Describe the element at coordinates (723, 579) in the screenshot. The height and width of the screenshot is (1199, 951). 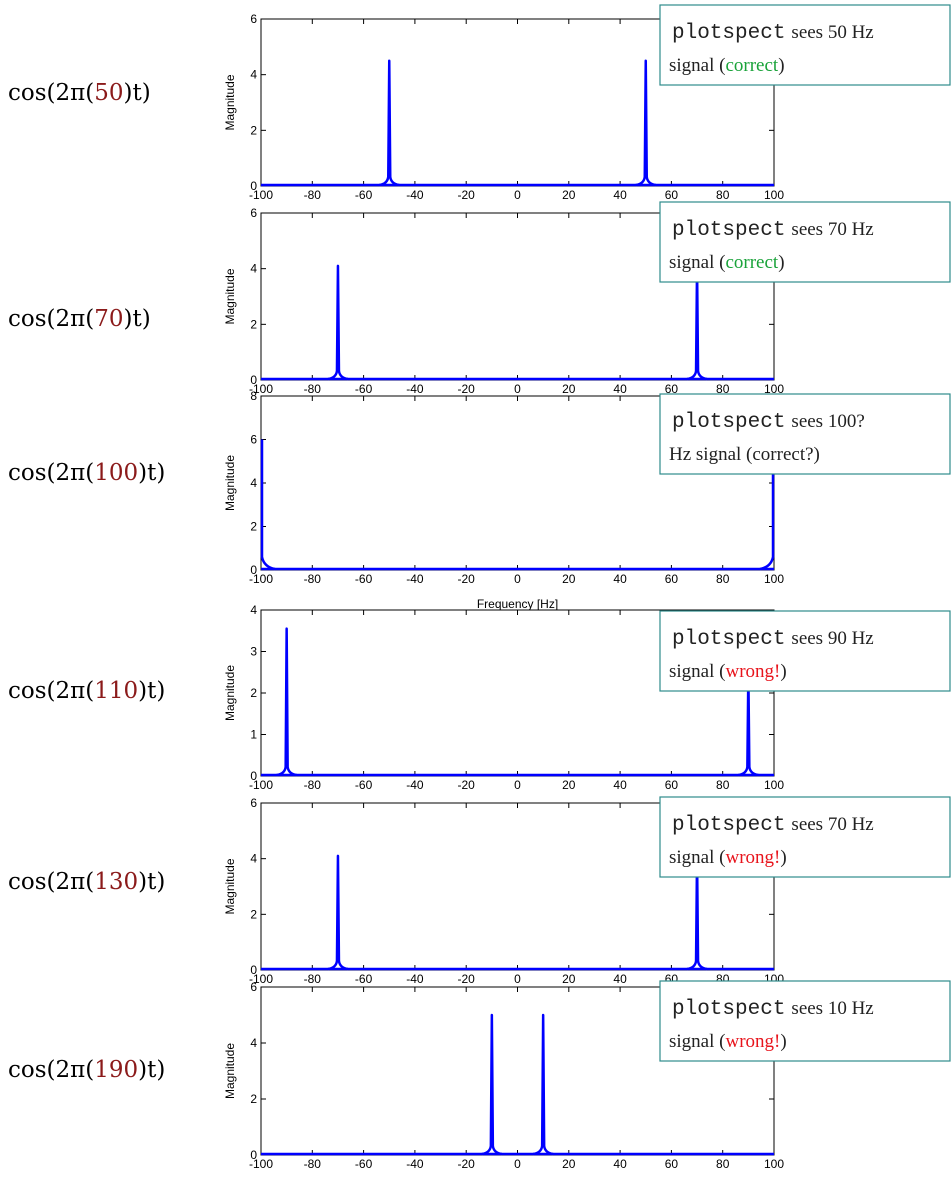
I see `x-tick-label: 80` at that location.